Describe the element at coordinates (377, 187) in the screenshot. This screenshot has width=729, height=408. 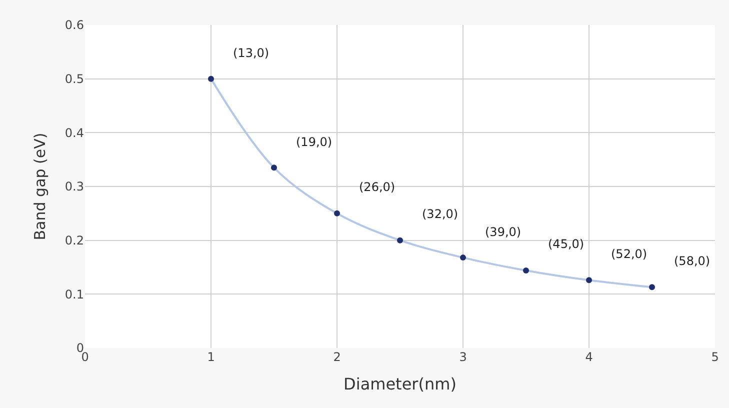
I see `annotation: (26,0)` at that location.